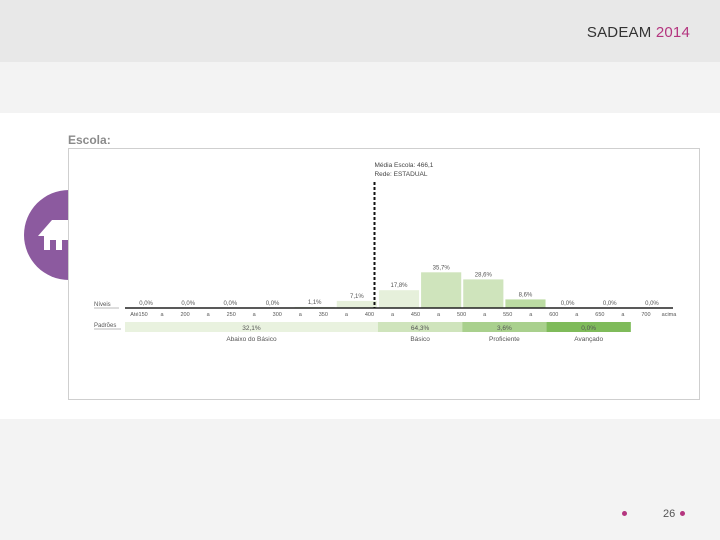 This screenshot has width=720, height=540. I want to click on bar-label-8: 28,6%, so click(484, 275).